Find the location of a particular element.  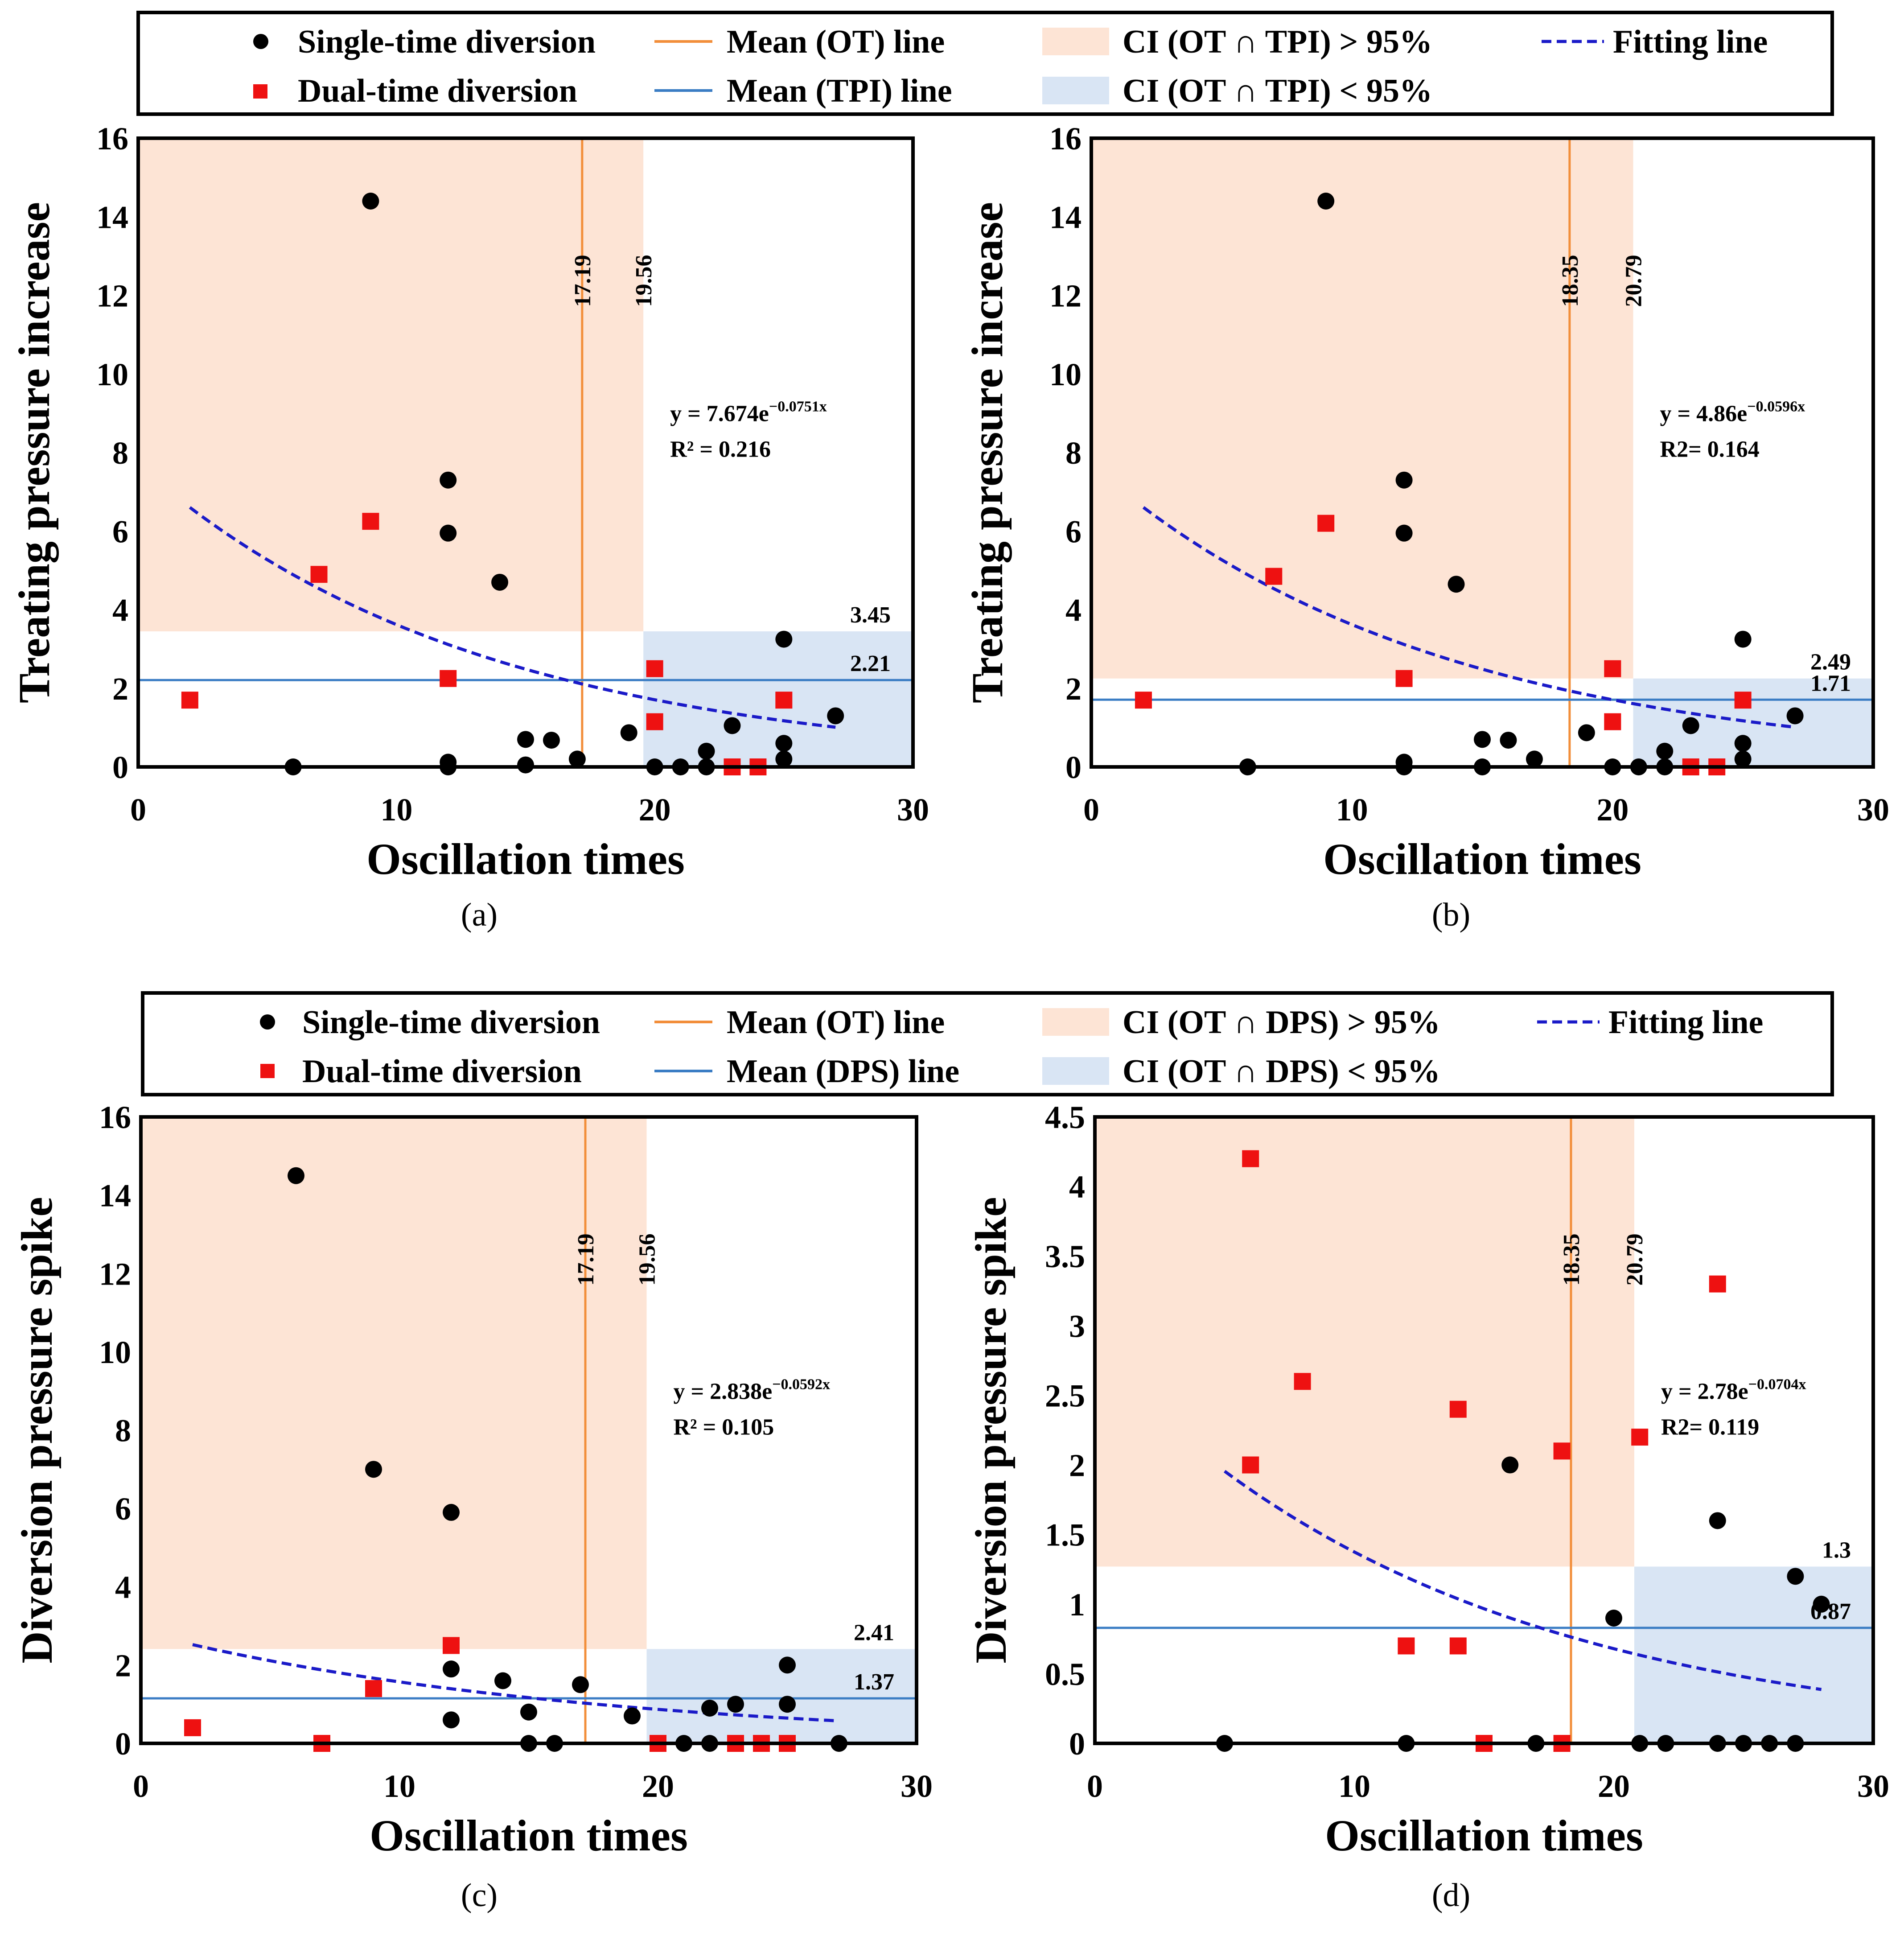

legend-bottom-mean-ot-label: Mean (OT) line is located at coordinates (836, 1022).